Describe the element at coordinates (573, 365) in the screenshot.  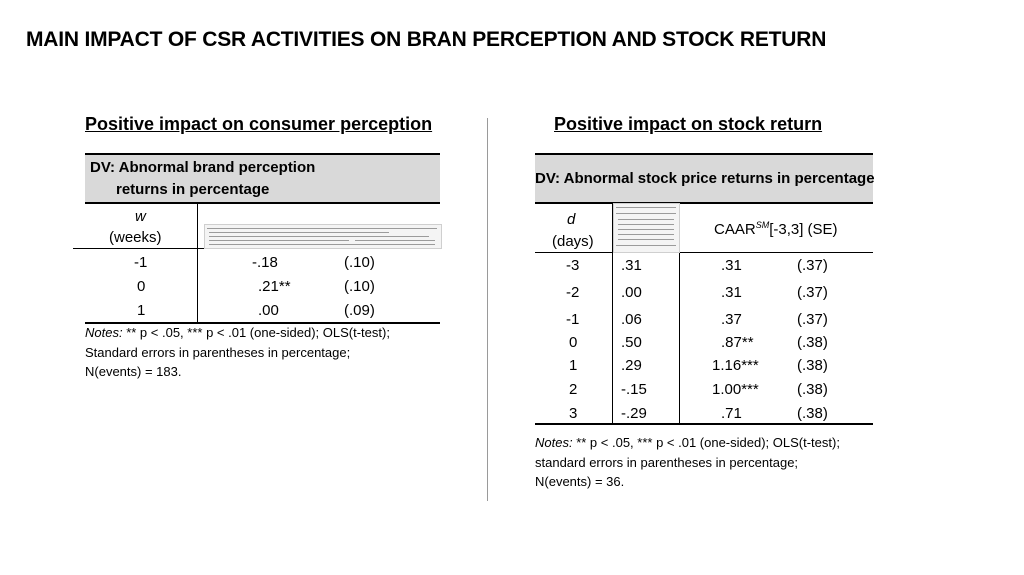
I see `right-row5-d: 1` at that location.